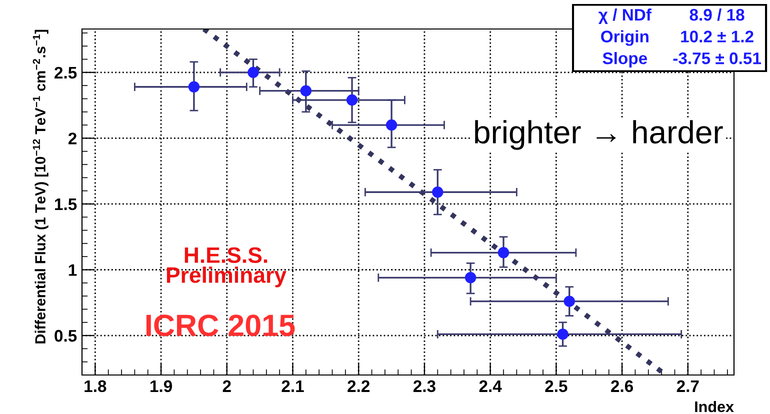  Describe the element at coordinates (72, 270) in the screenshot. I see `y-tick-label: 1` at that location.